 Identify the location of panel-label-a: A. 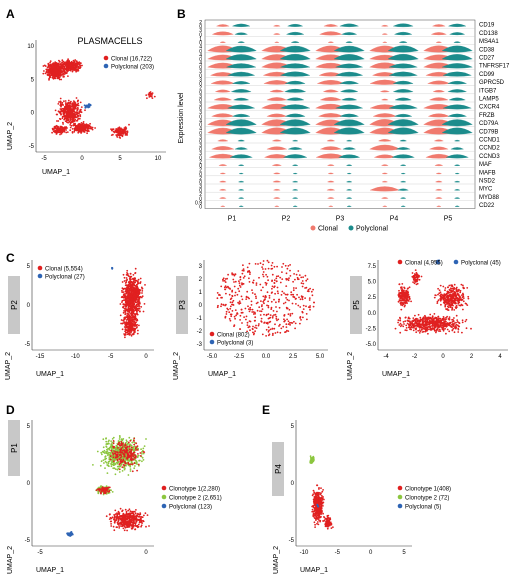
(10, 14).